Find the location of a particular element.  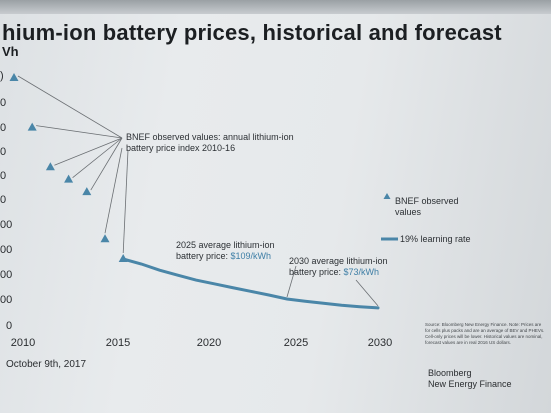

legend-observed: BNEF observed values is located at coordinates (427, 207).